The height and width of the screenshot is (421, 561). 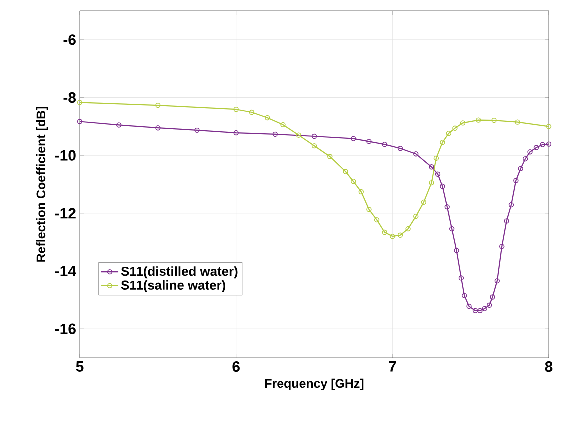 What do you see at coordinates (70, 98) in the screenshot?
I see `y-tick-label: -8` at bounding box center [70, 98].